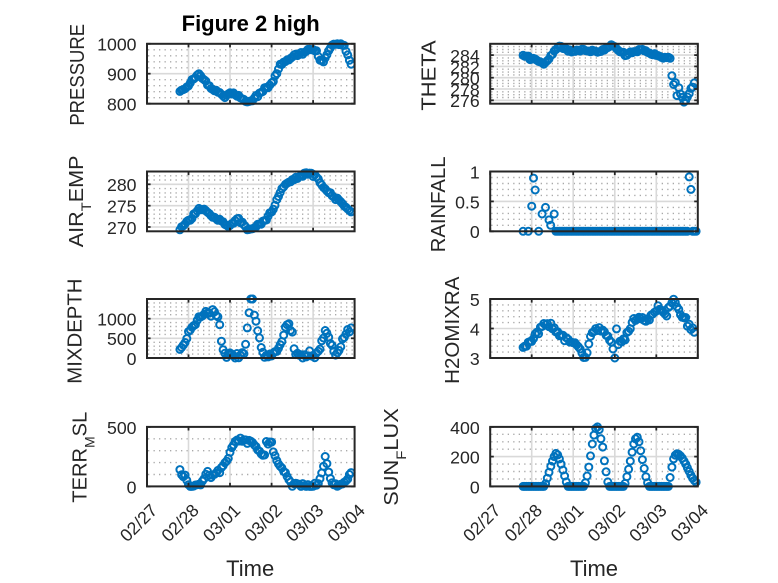 This screenshot has height=583, width=778. I want to click on svg-text: 270, so click(122, 228).